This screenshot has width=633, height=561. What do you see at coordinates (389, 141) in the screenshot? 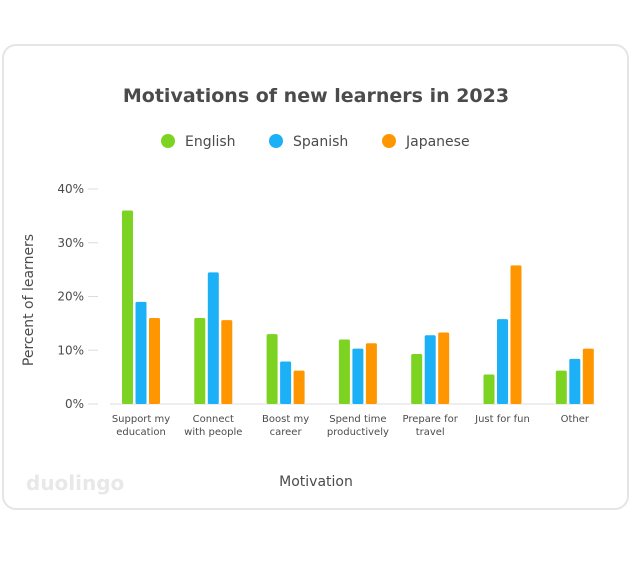
I see `legend-swatch-japanese` at bounding box center [389, 141].